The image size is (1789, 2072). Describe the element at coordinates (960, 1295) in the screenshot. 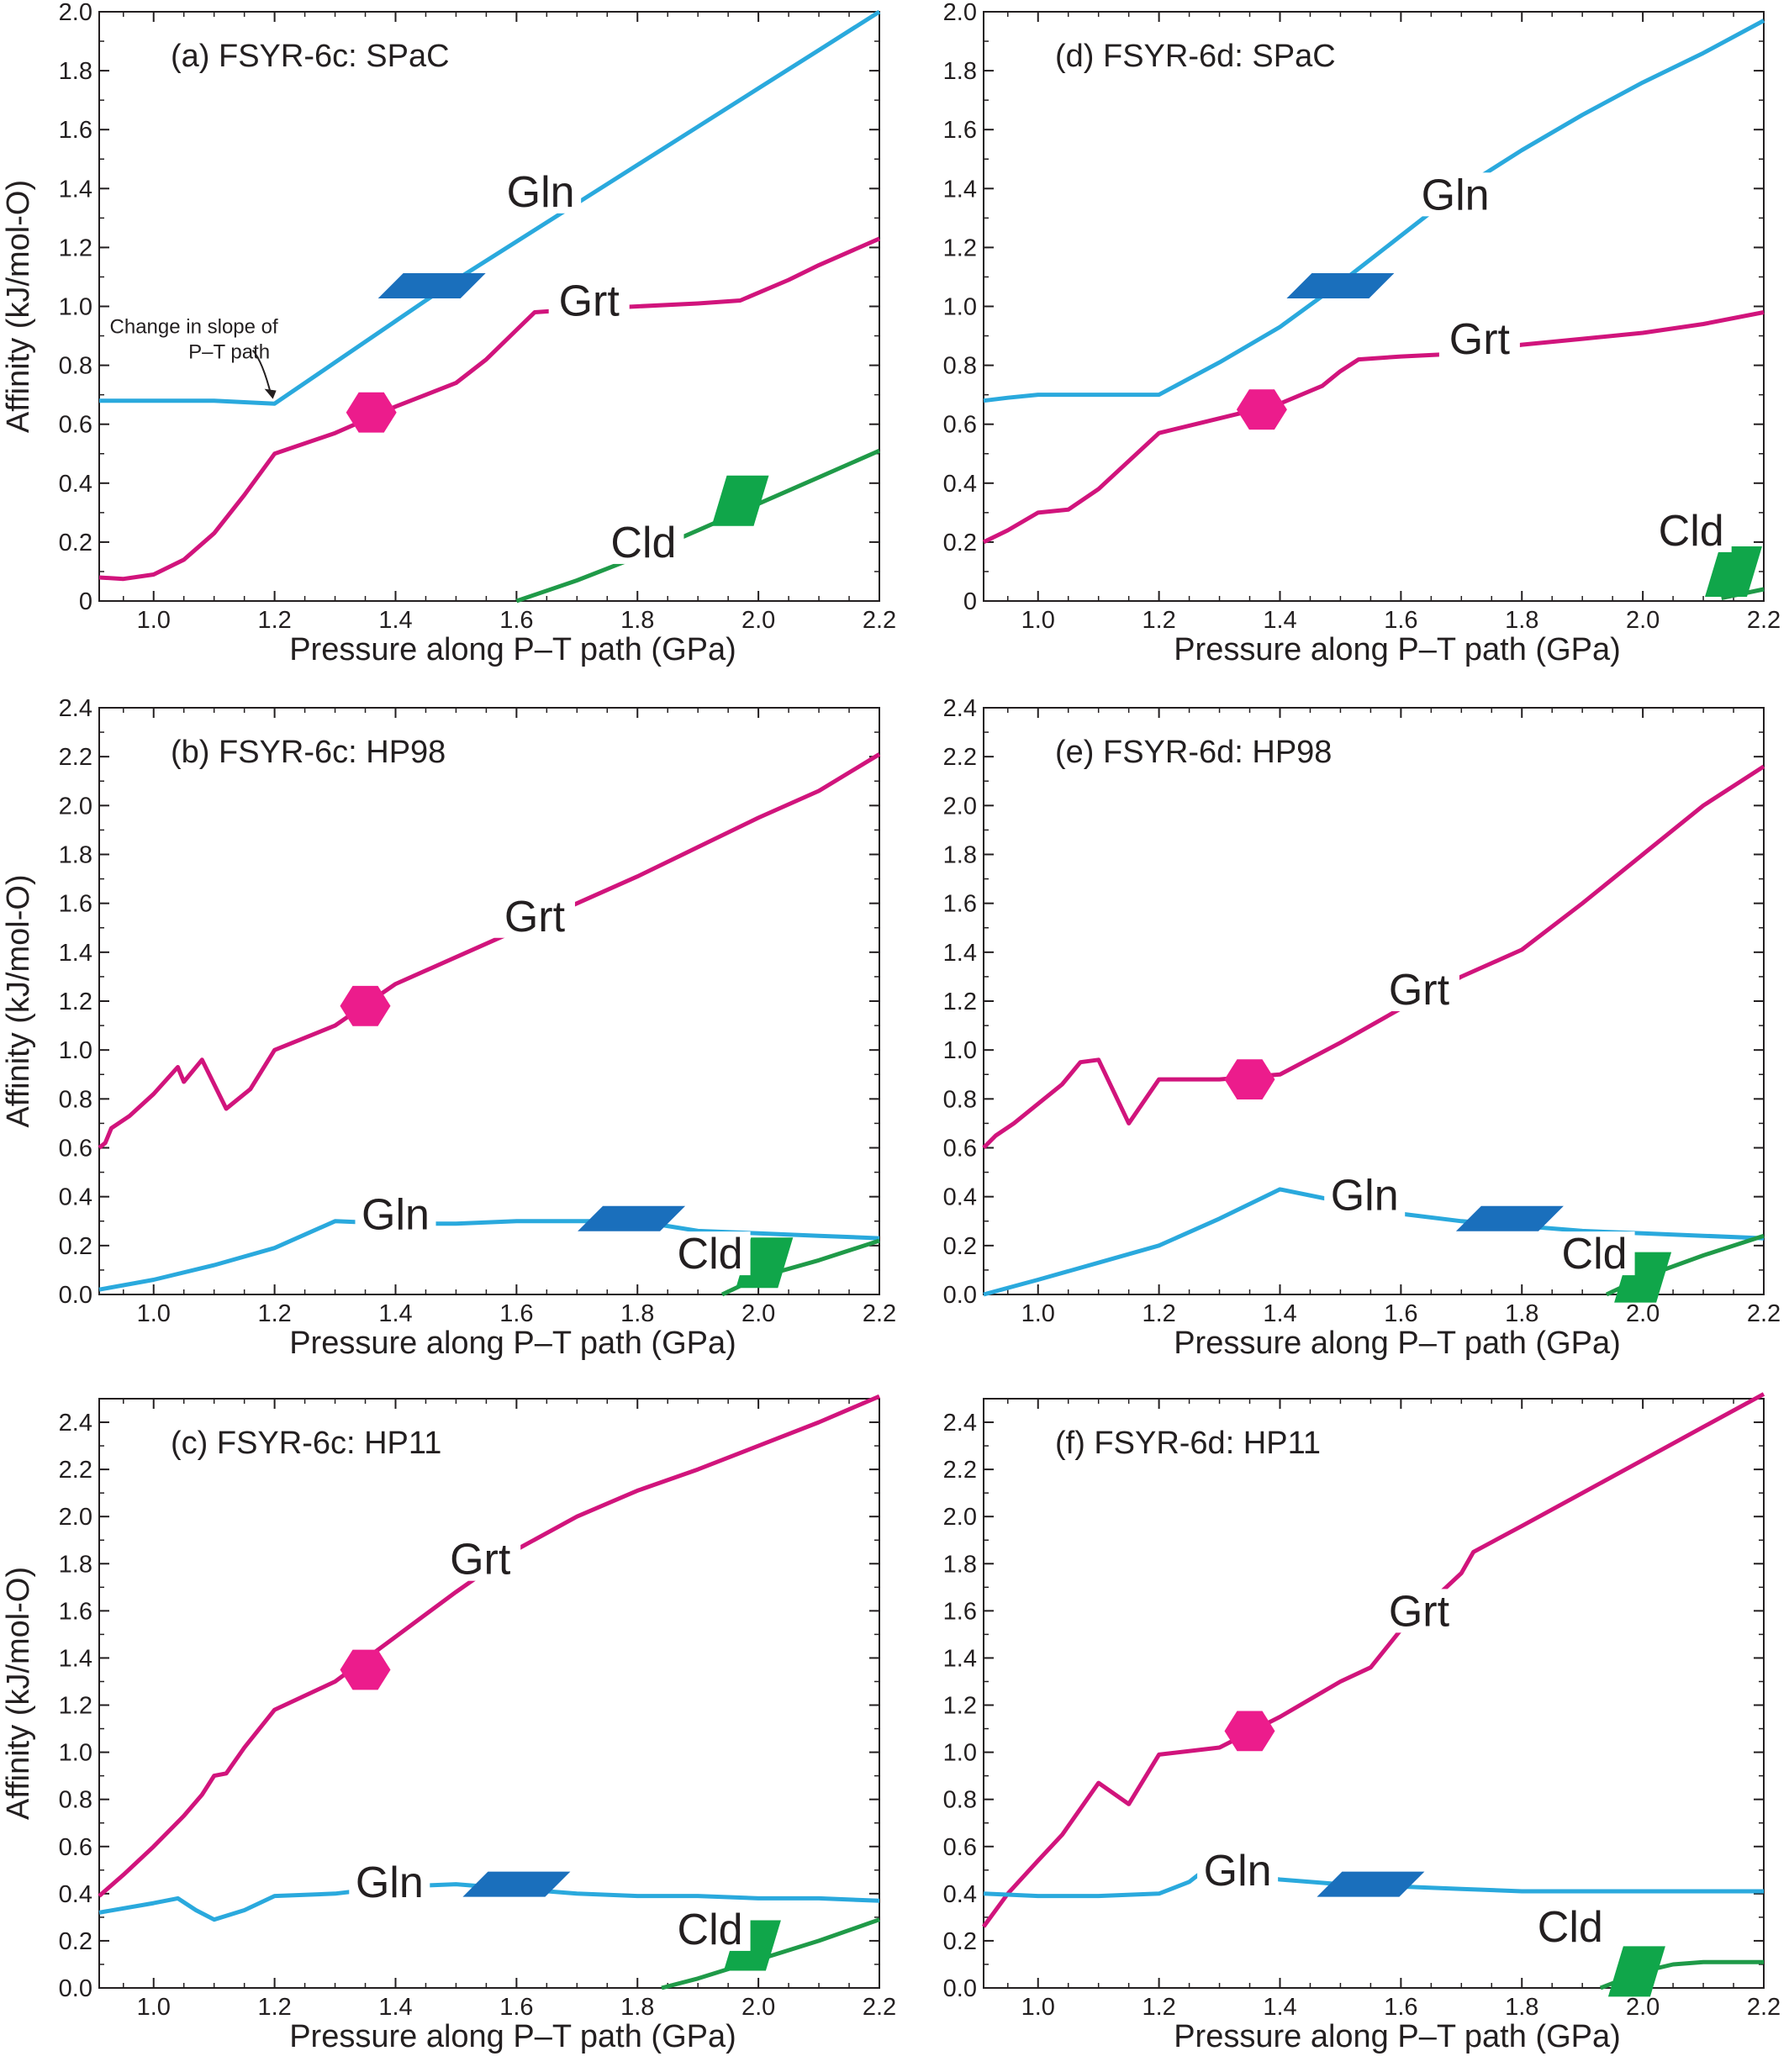

I see `y-tick-label: 0.0` at that location.